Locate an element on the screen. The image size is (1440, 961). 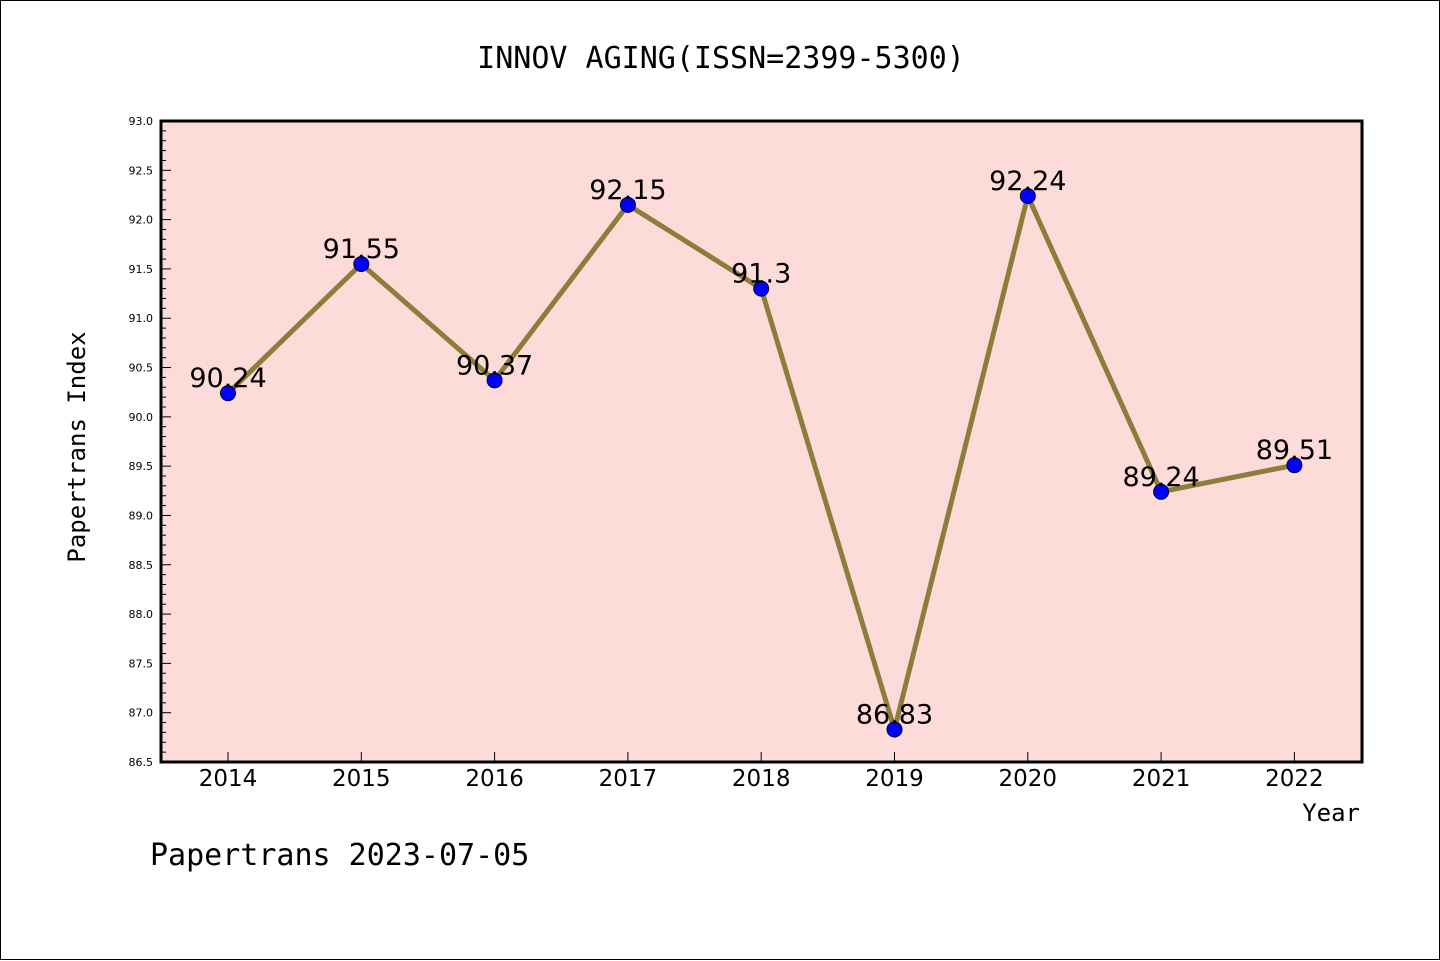
x-axis: 2014 2015 2016 2017 2018 2019 2020 2021 2022 is located at coordinates (761, 772).